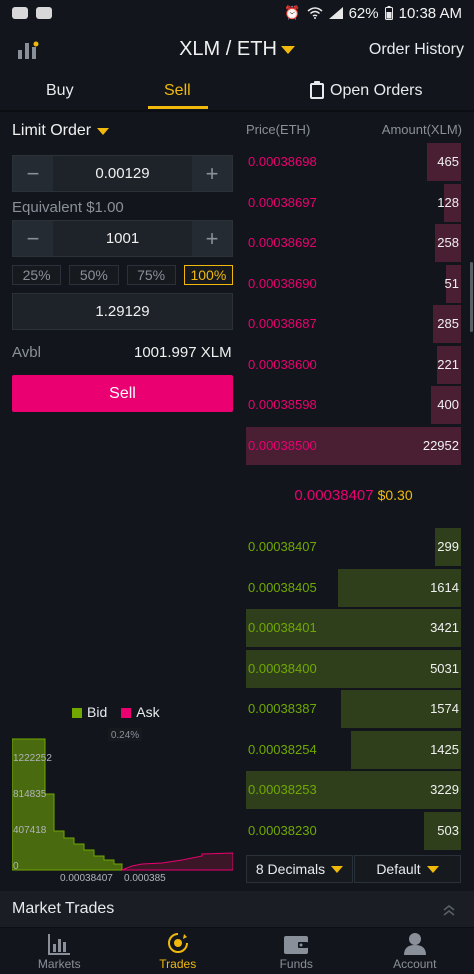 The width and height of the screenshot is (474, 974). What do you see at coordinates (471, 297) in the screenshot?
I see `scrollbar` at bounding box center [471, 297].